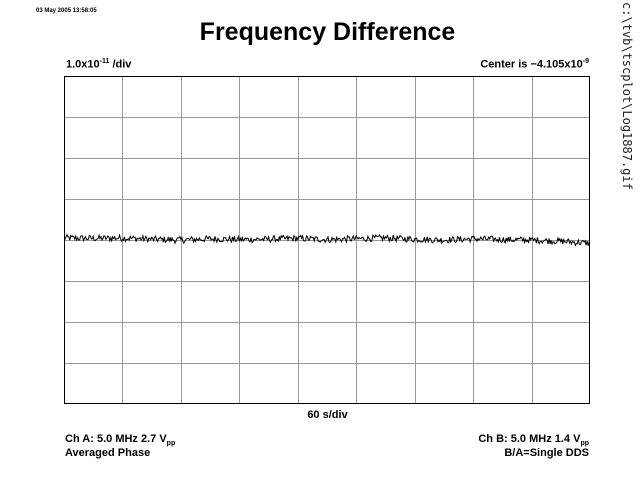 This screenshot has height=480, width=640. What do you see at coordinates (529, 439) in the screenshot?
I see `channel-b-text: Ch B: 5.0 MHz 1.4 V` at bounding box center [529, 439].